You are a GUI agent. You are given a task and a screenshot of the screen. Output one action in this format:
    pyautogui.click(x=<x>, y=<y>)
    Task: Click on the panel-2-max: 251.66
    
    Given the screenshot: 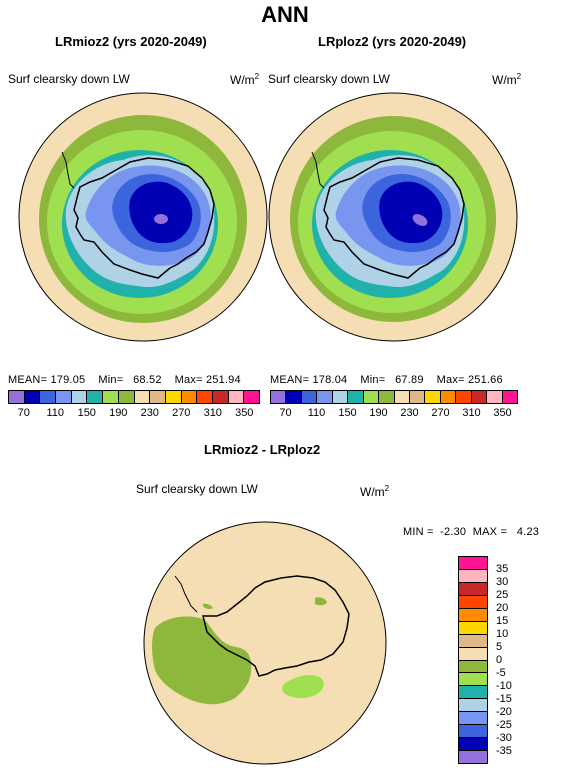 What is the action you would take?
    pyautogui.click(x=485, y=380)
    